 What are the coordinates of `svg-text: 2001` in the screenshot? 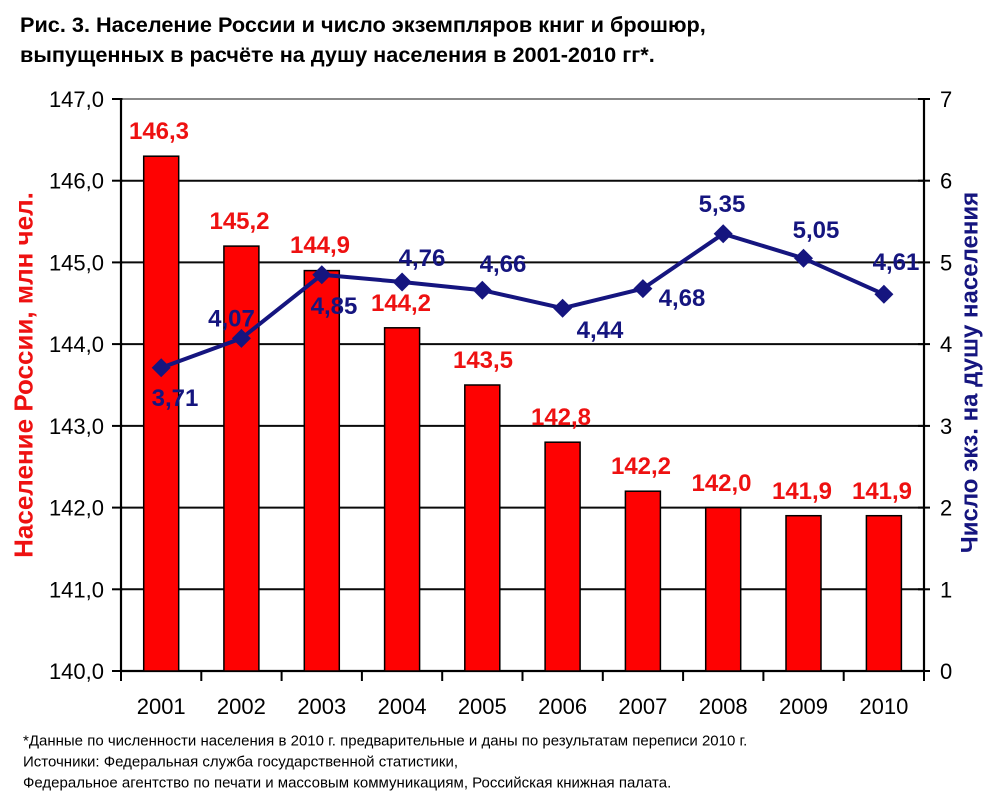 It's located at (161, 706).